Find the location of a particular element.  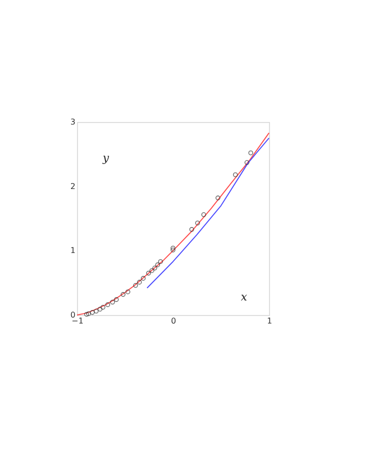

y-axis-title: y is located at coordinates (106, 158).